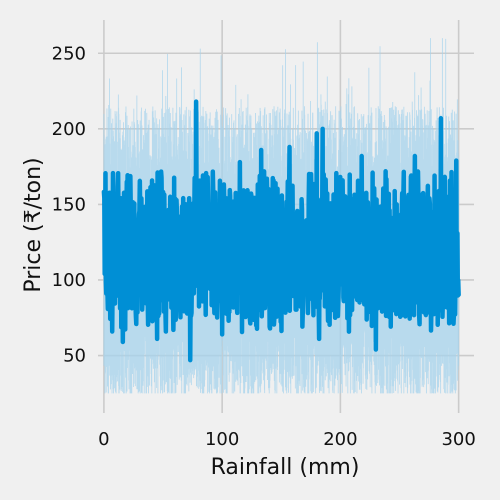 The image size is (500, 500). What do you see at coordinates (285, 467) in the screenshot?
I see `x-axis-label: Rainfall (mm)` at bounding box center [285, 467].